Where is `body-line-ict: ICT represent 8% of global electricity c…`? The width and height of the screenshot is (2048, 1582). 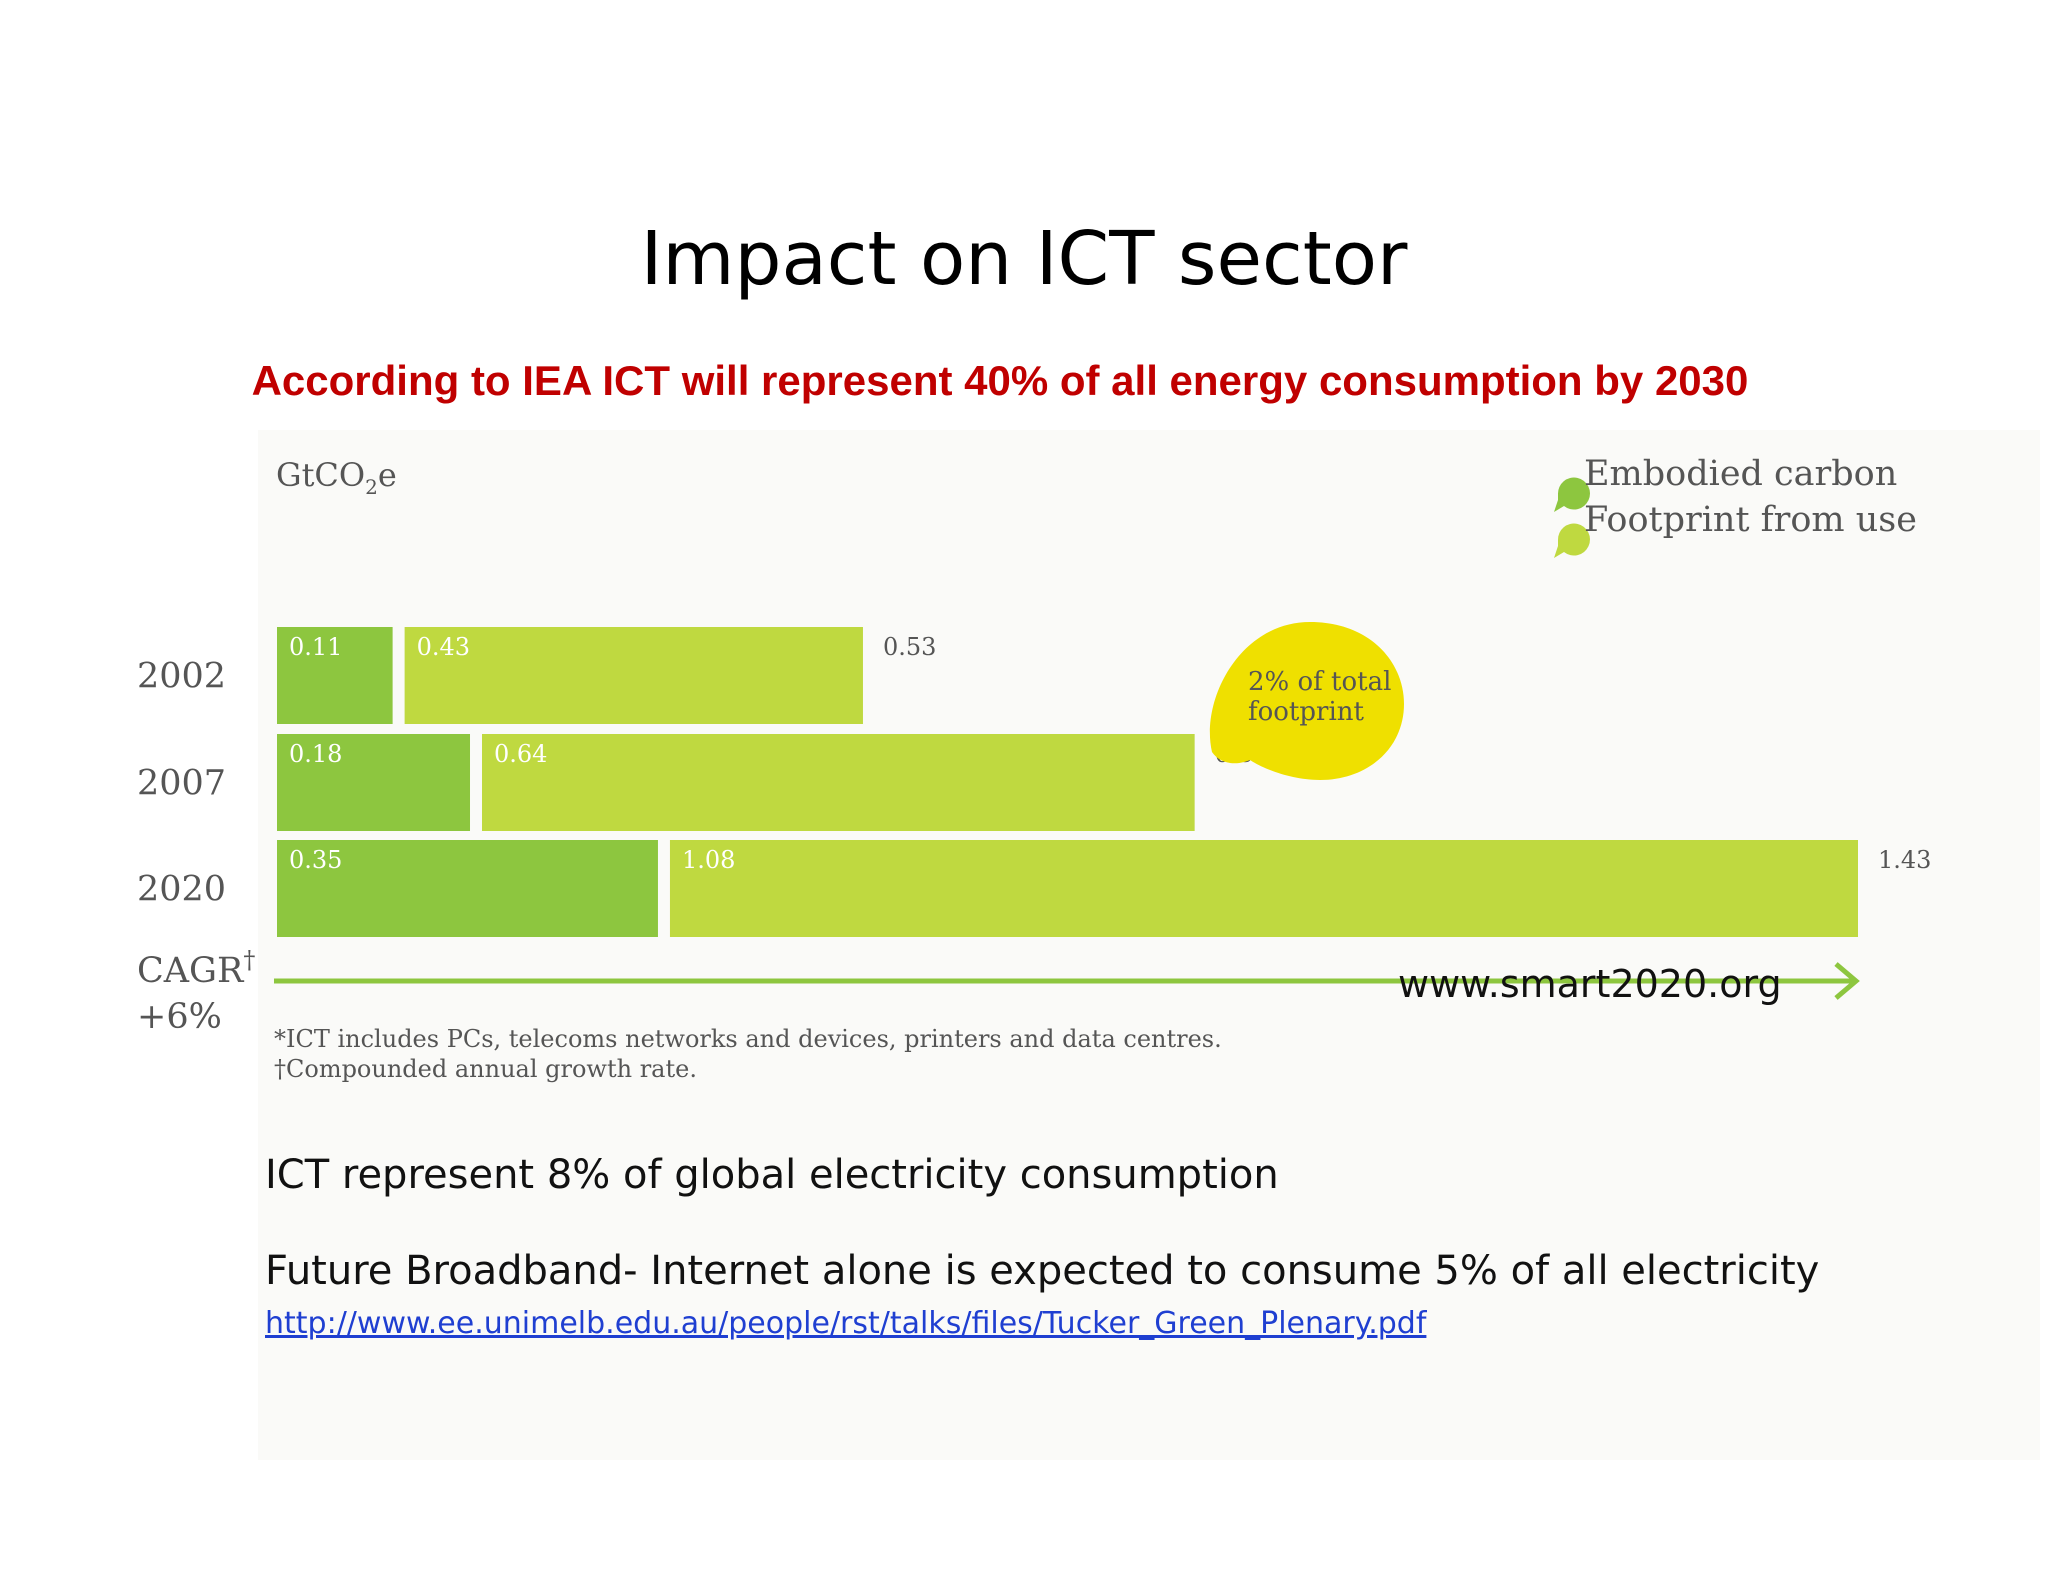
body-line-ict: ICT represent 8% of global electricity c… is located at coordinates (772, 1175).